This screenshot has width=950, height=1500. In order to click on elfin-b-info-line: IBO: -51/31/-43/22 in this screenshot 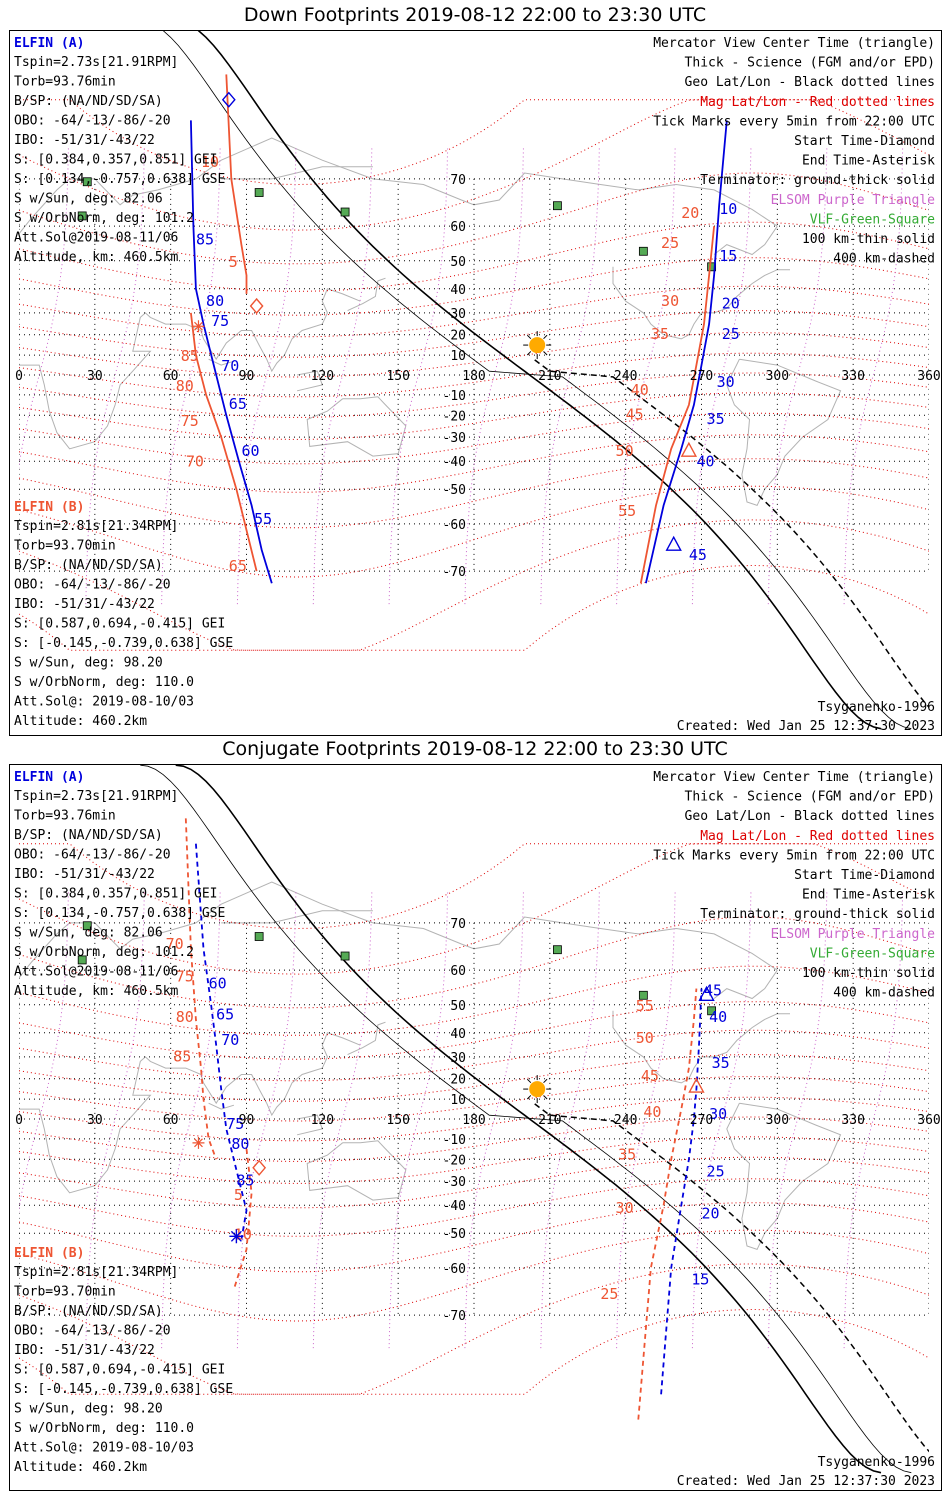, I will do `click(84, 1350)`.